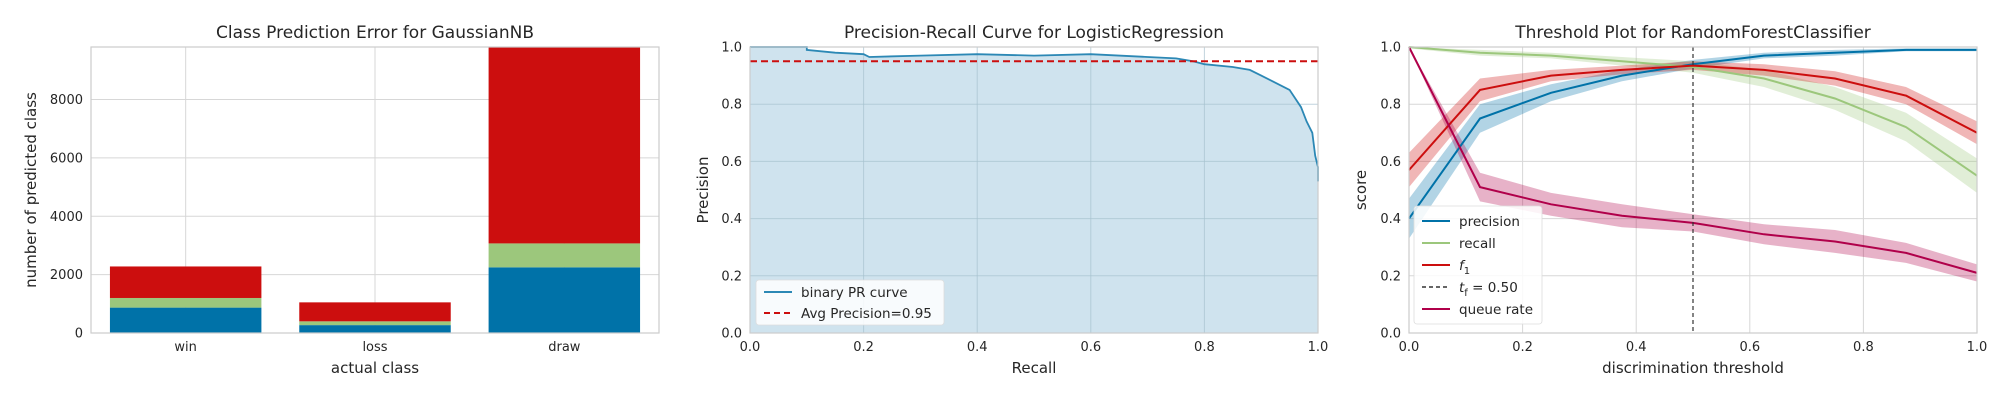 The width and height of the screenshot is (2000, 400). Describe the element at coordinates (66, 100) in the screenshot. I see `p1-y-tick-label: 8000` at that location.